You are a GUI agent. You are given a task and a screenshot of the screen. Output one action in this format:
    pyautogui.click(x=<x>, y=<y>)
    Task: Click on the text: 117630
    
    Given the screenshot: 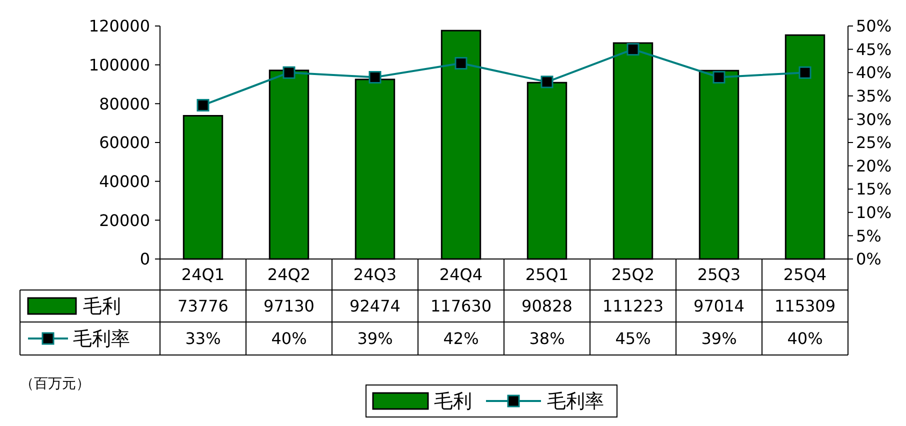 What is the action you would take?
    pyautogui.click(x=461, y=306)
    